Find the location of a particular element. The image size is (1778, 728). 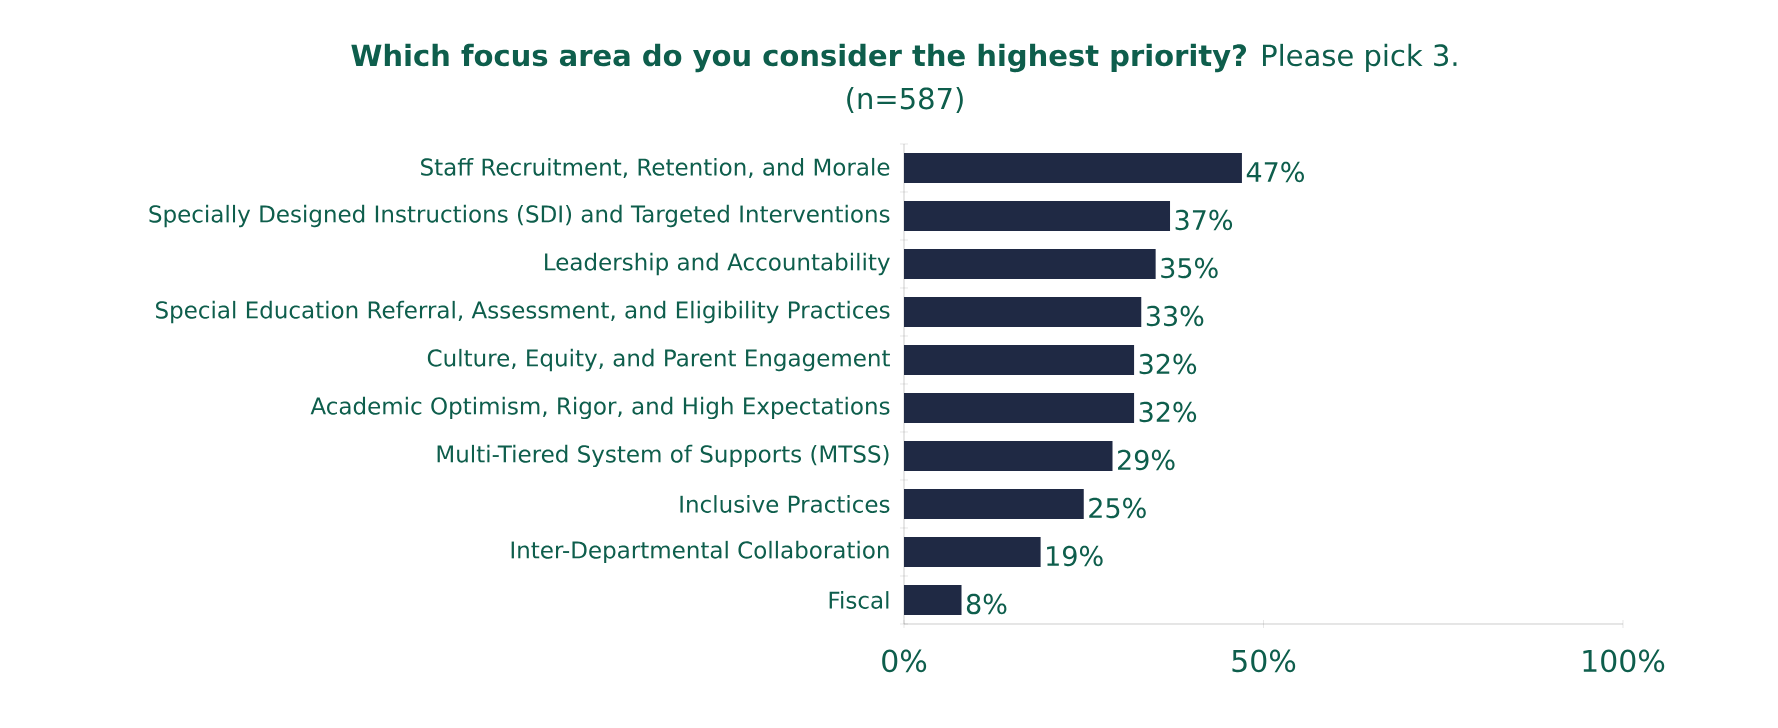

x-tick-label: 50% is located at coordinates (1264, 661).